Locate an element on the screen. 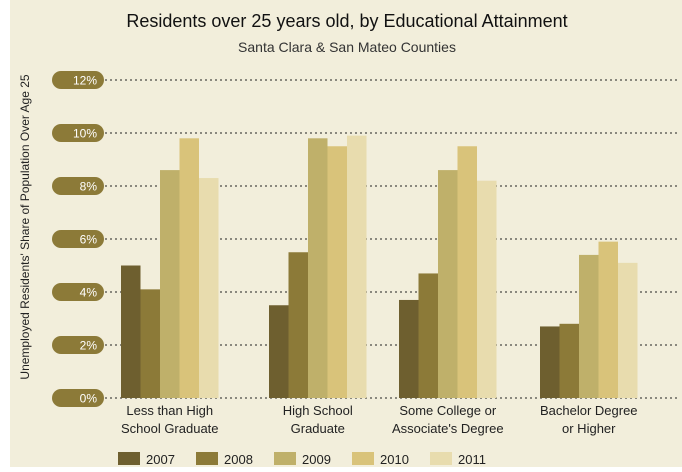 The width and height of the screenshot is (682, 472). y-tick-label: 8% is located at coordinates (89, 187).